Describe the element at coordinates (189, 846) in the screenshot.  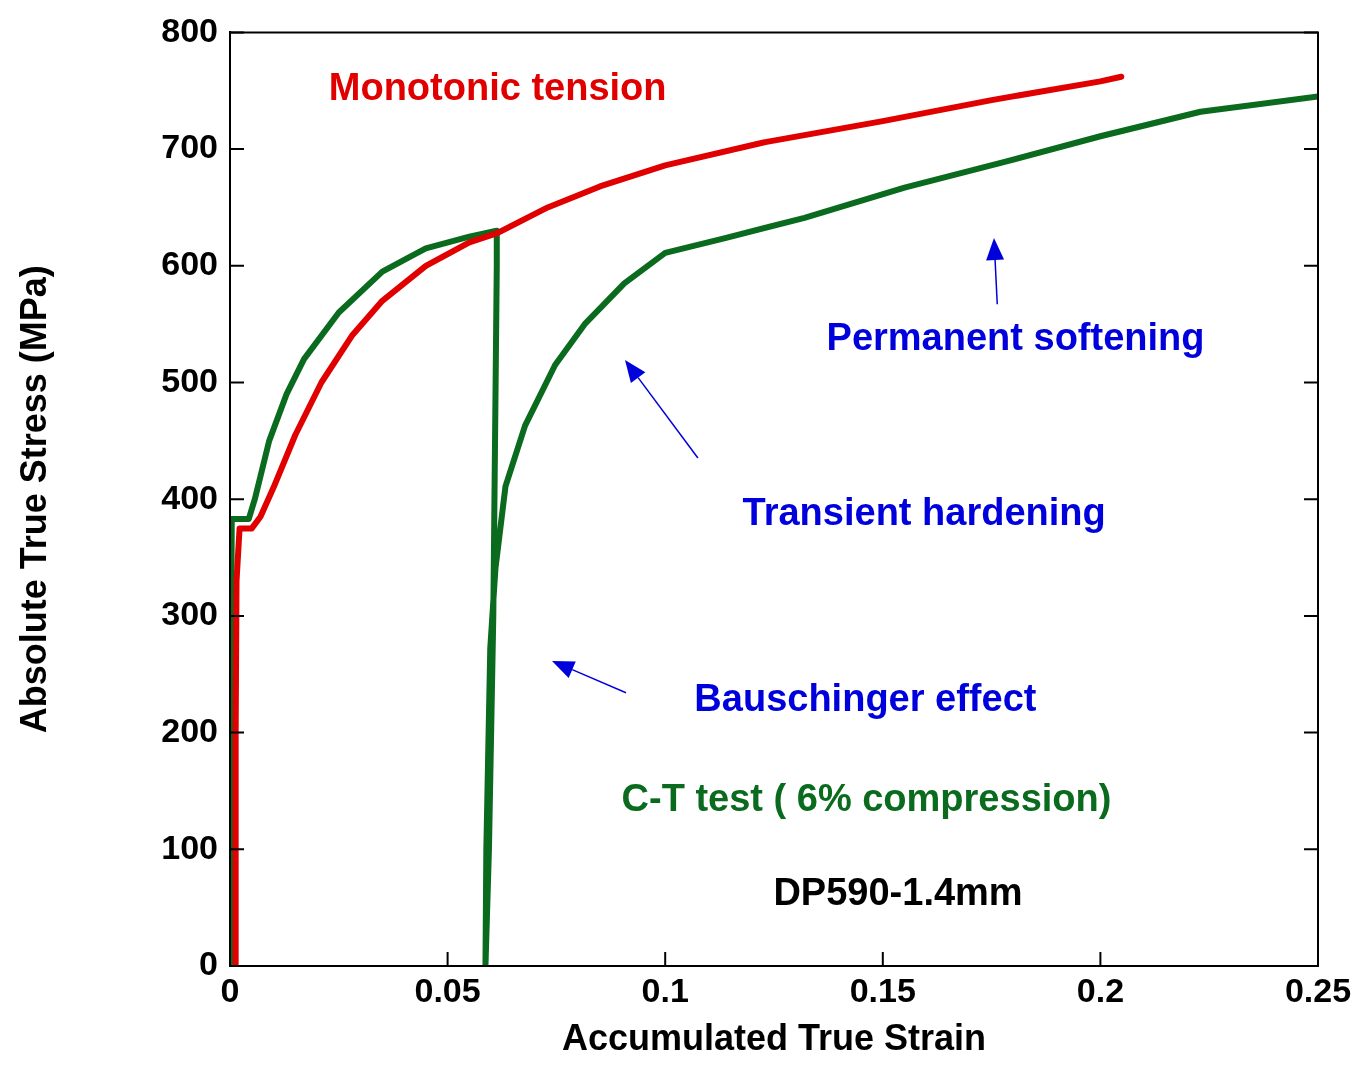
I see `y-tick-label: 100` at that location.